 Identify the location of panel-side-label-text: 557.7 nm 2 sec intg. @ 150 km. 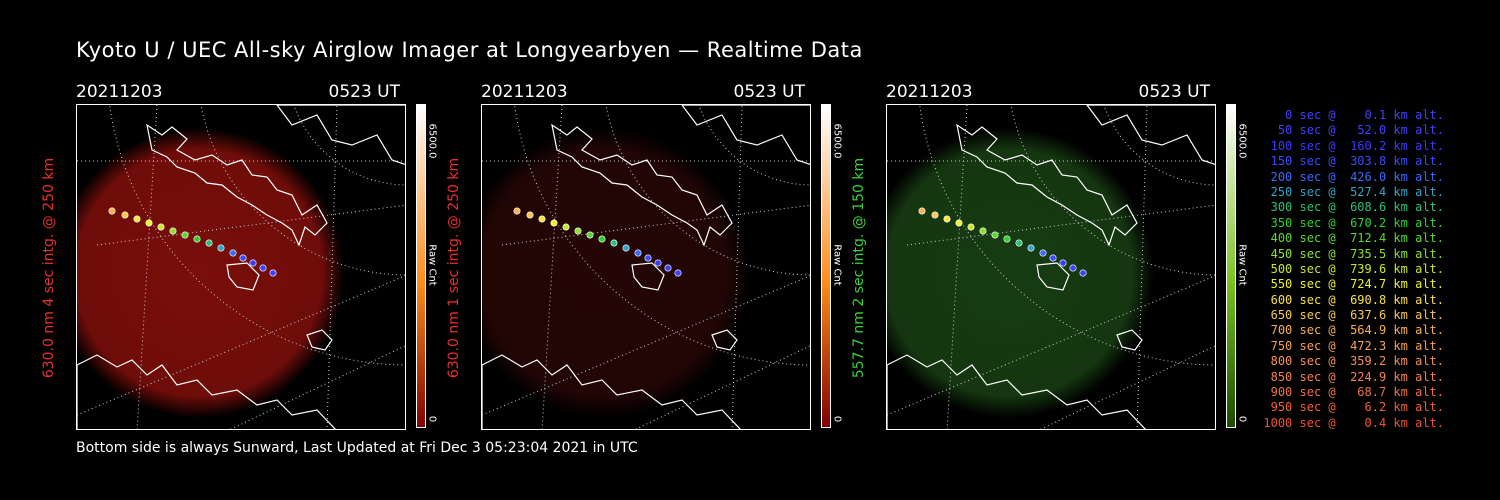
(859, 268).